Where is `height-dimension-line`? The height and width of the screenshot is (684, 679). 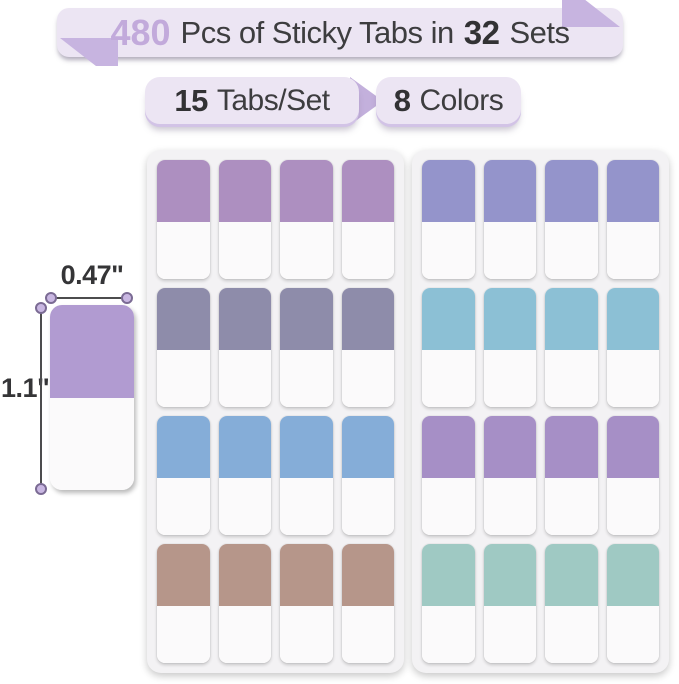
height-dimension-line is located at coordinates (41, 398).